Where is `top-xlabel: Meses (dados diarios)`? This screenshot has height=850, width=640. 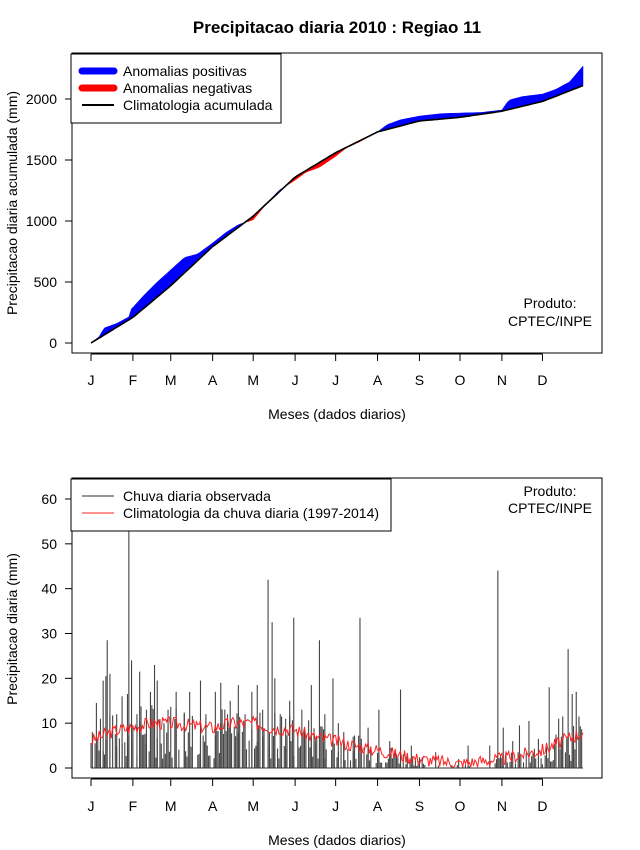
top-xlabel: Meses (dados diarios) is located at coordinates (337, 414).